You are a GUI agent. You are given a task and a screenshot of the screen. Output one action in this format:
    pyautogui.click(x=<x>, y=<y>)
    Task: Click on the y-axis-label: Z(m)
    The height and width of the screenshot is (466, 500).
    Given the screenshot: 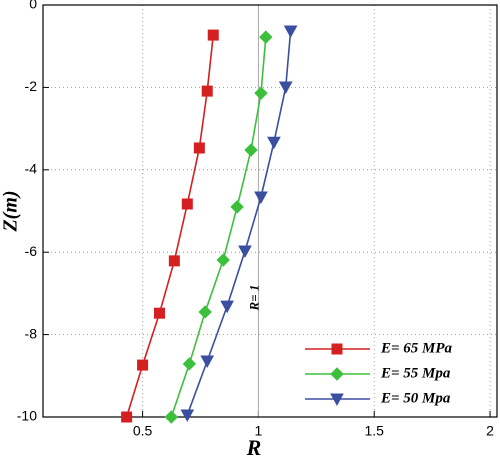 What is the action you would take?
    pyautogui.click(x=11, y=211)
    